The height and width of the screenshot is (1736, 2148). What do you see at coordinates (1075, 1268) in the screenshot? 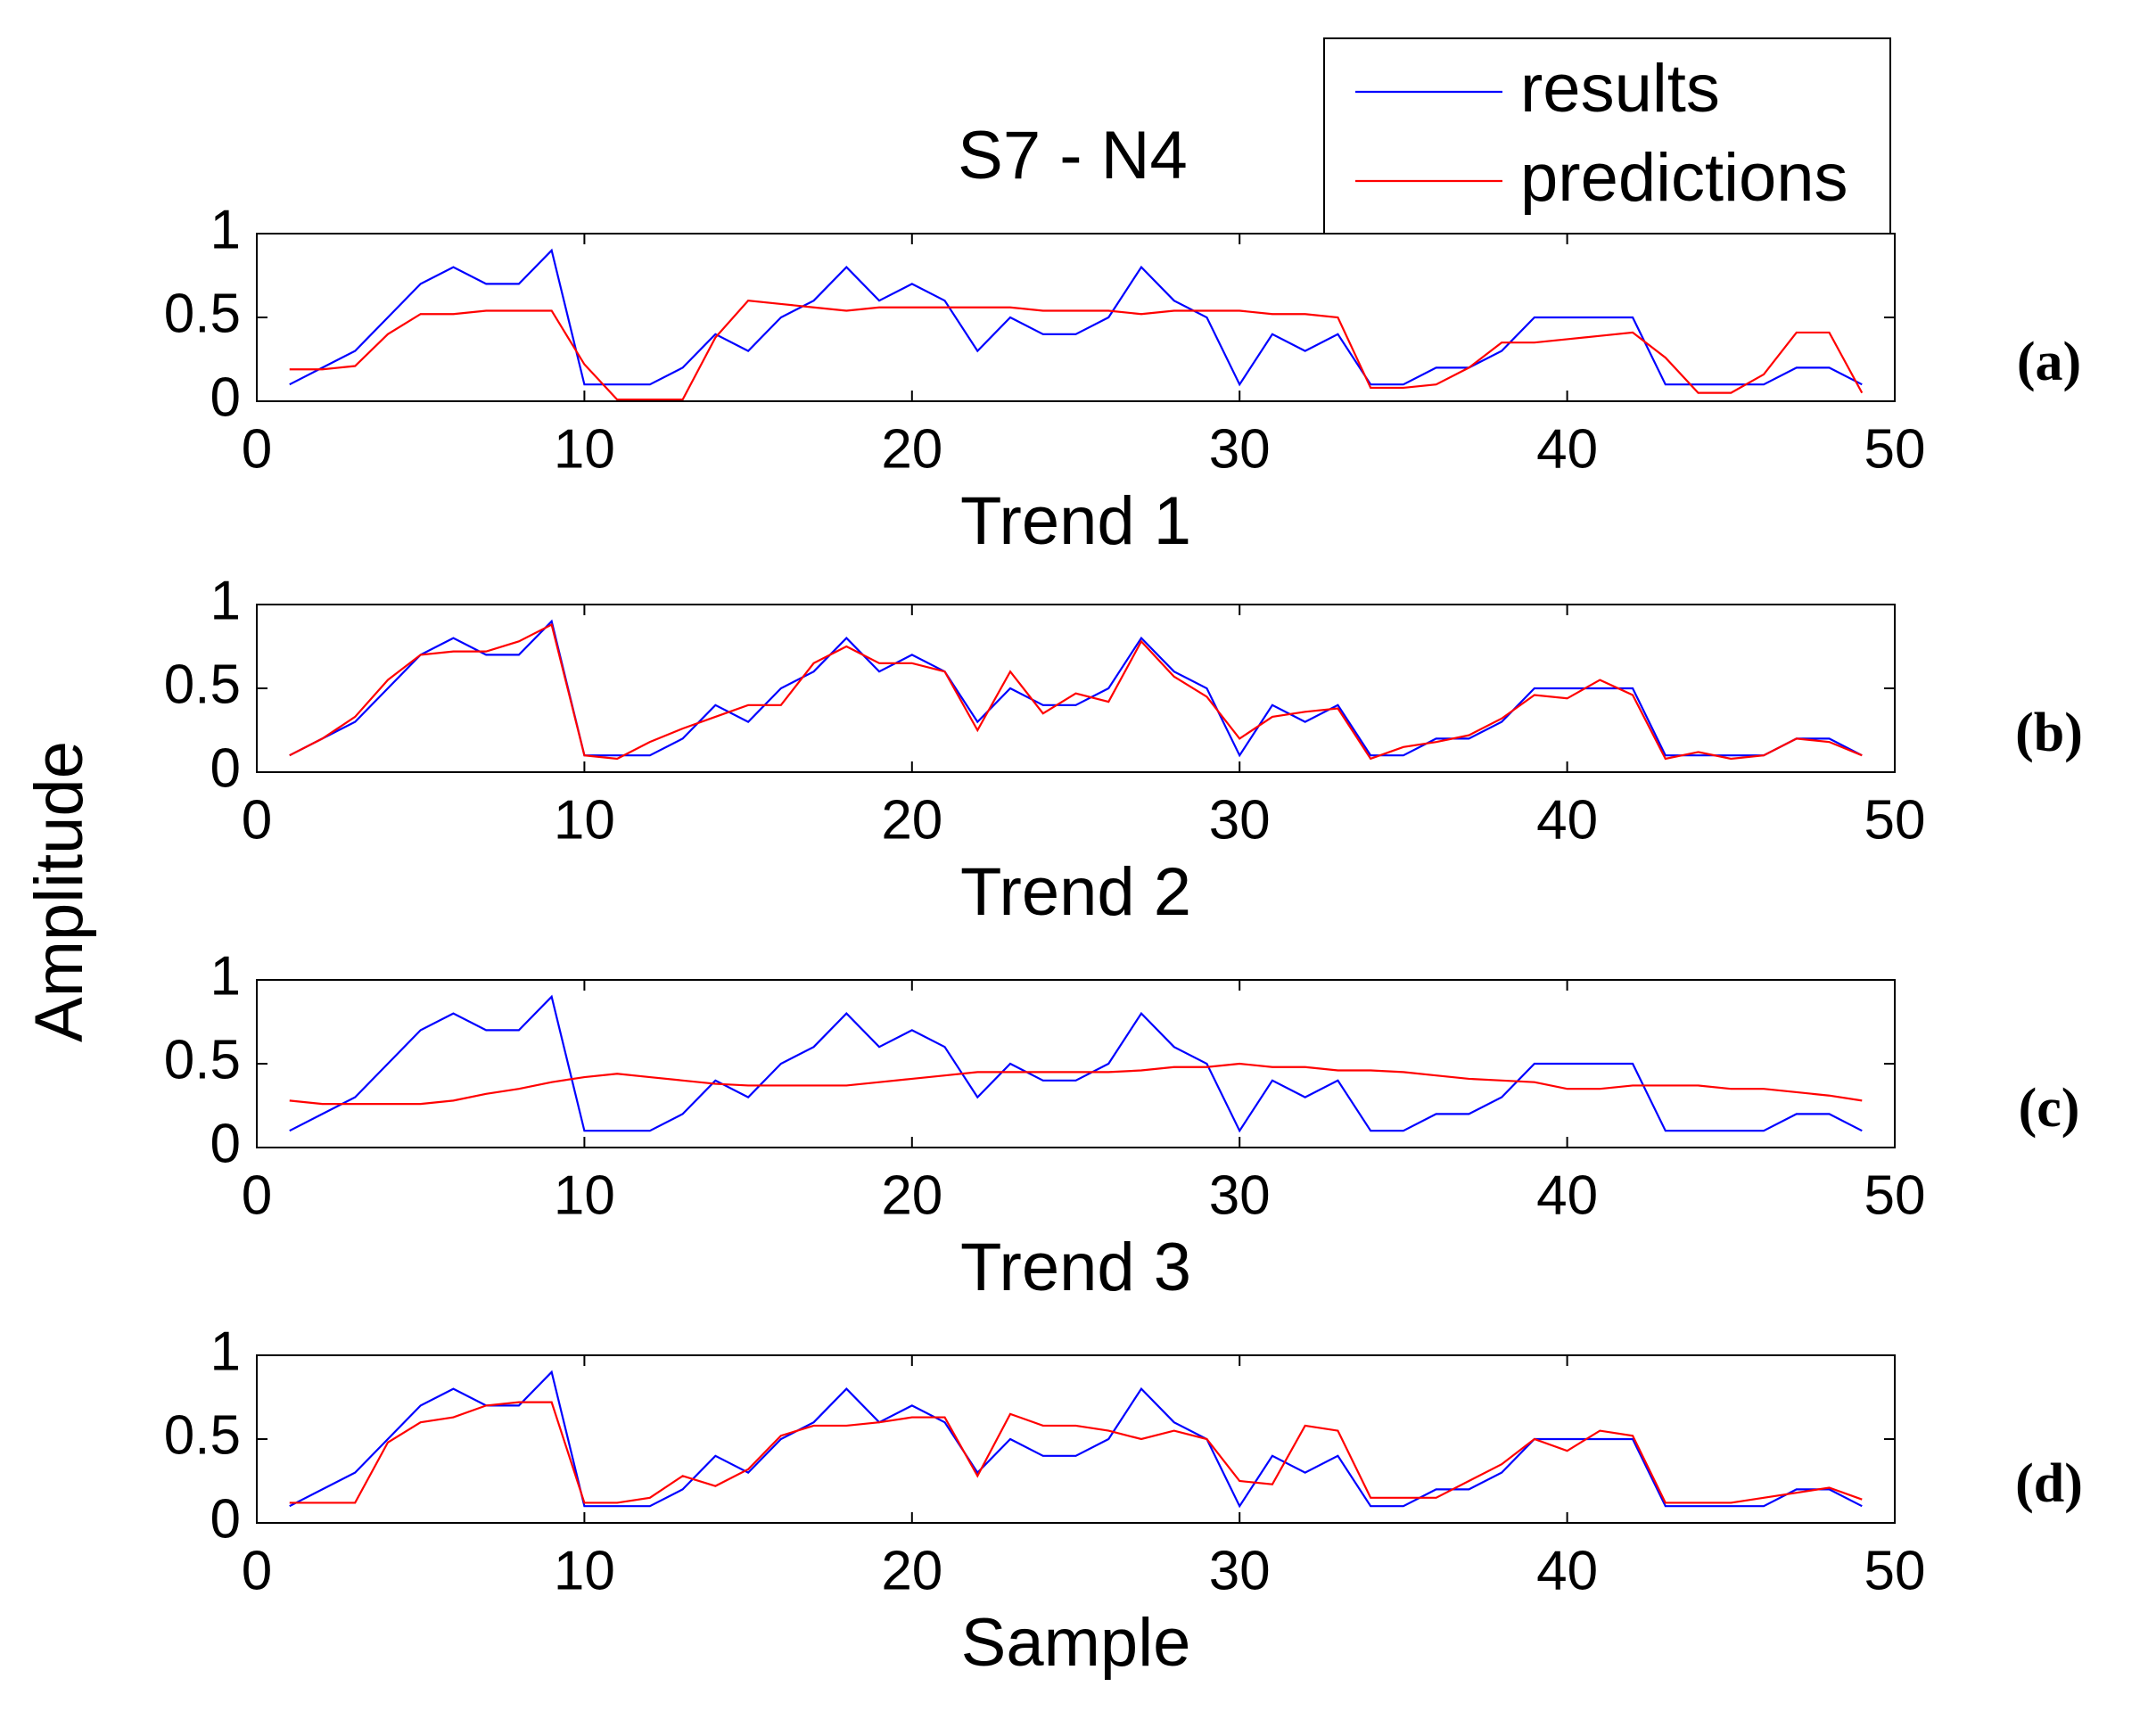
I see `x-axis-label: Trend 3` at bounding box center [1075, 1268].